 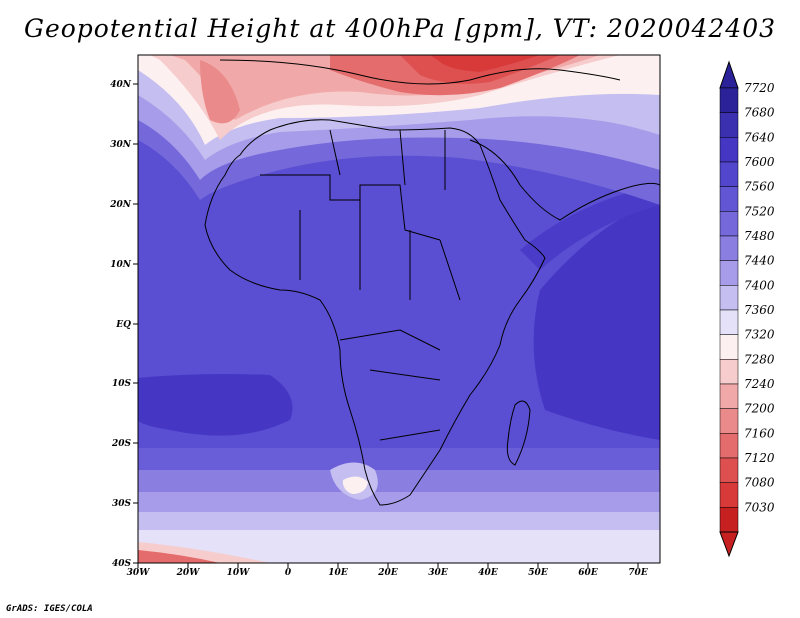 I want to click on lat-label: EQ, so click(x=123, y=325).